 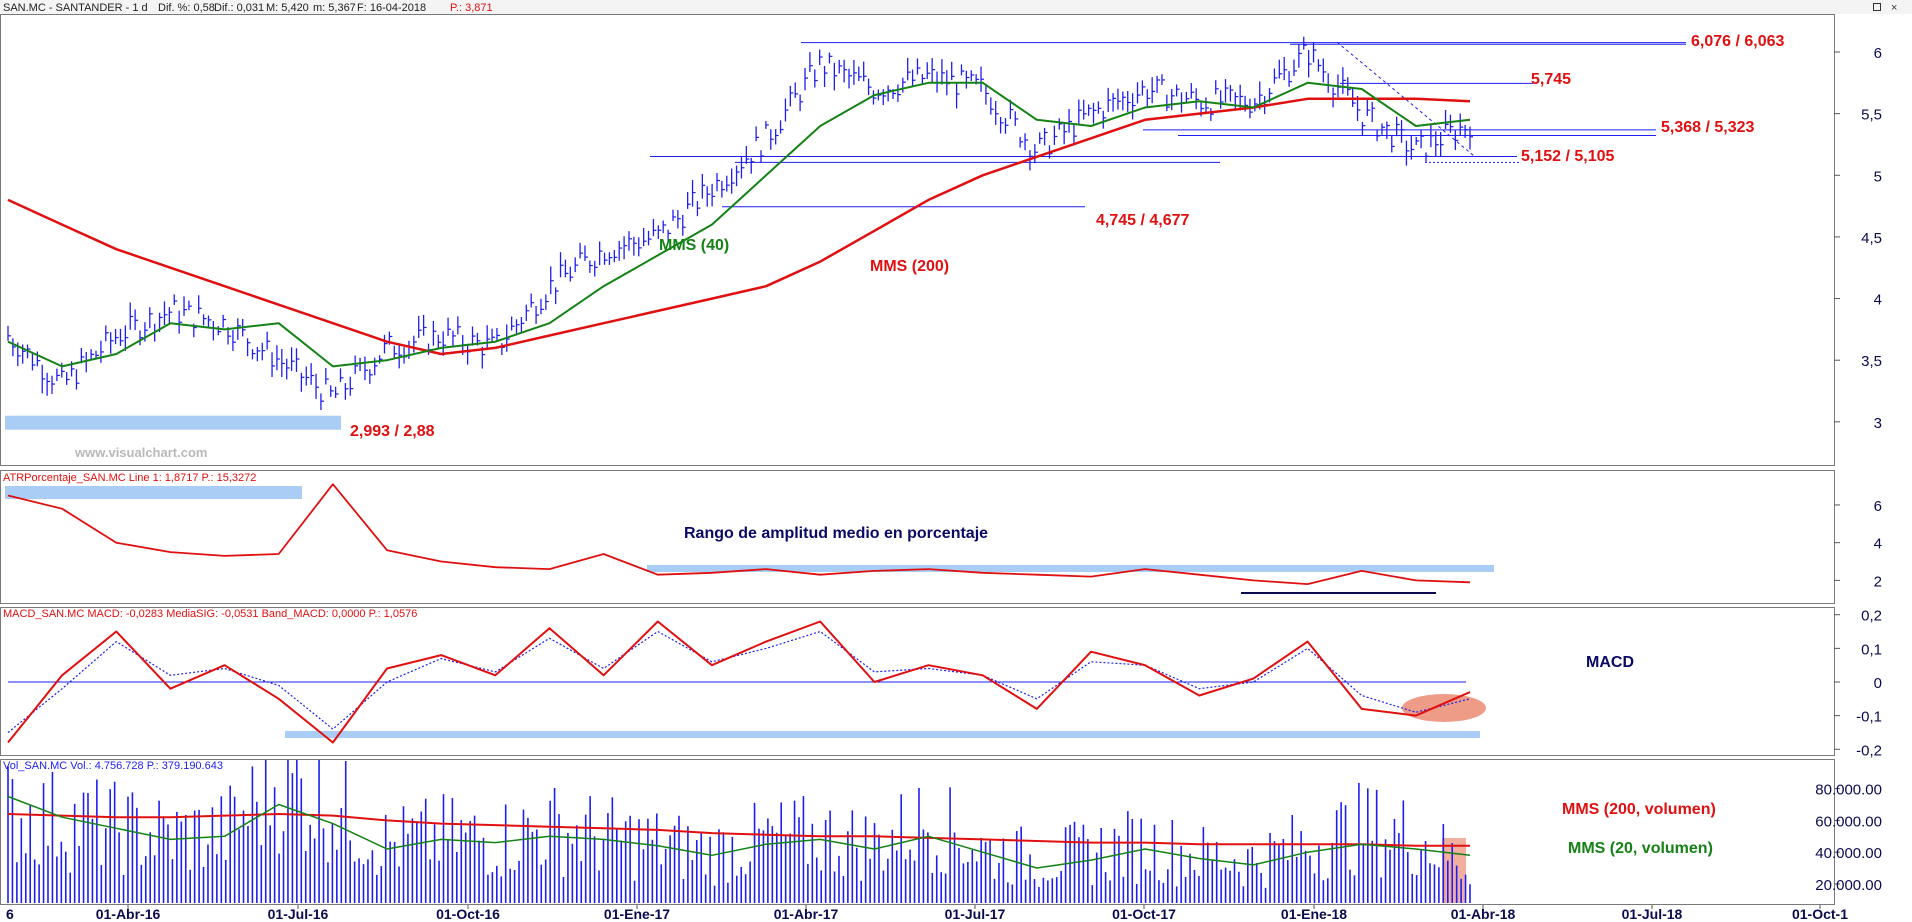 I want to click on atr-panel-frame, so click(x=917, y=537).